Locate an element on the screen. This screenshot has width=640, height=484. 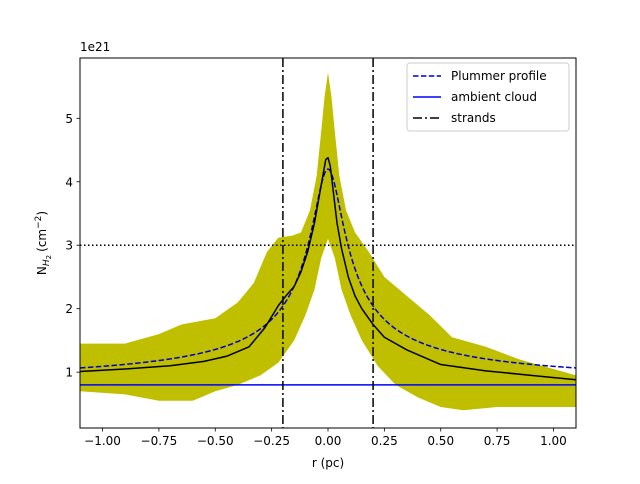
x-tick-label: 0.75 is located at coordinates (497, 441).